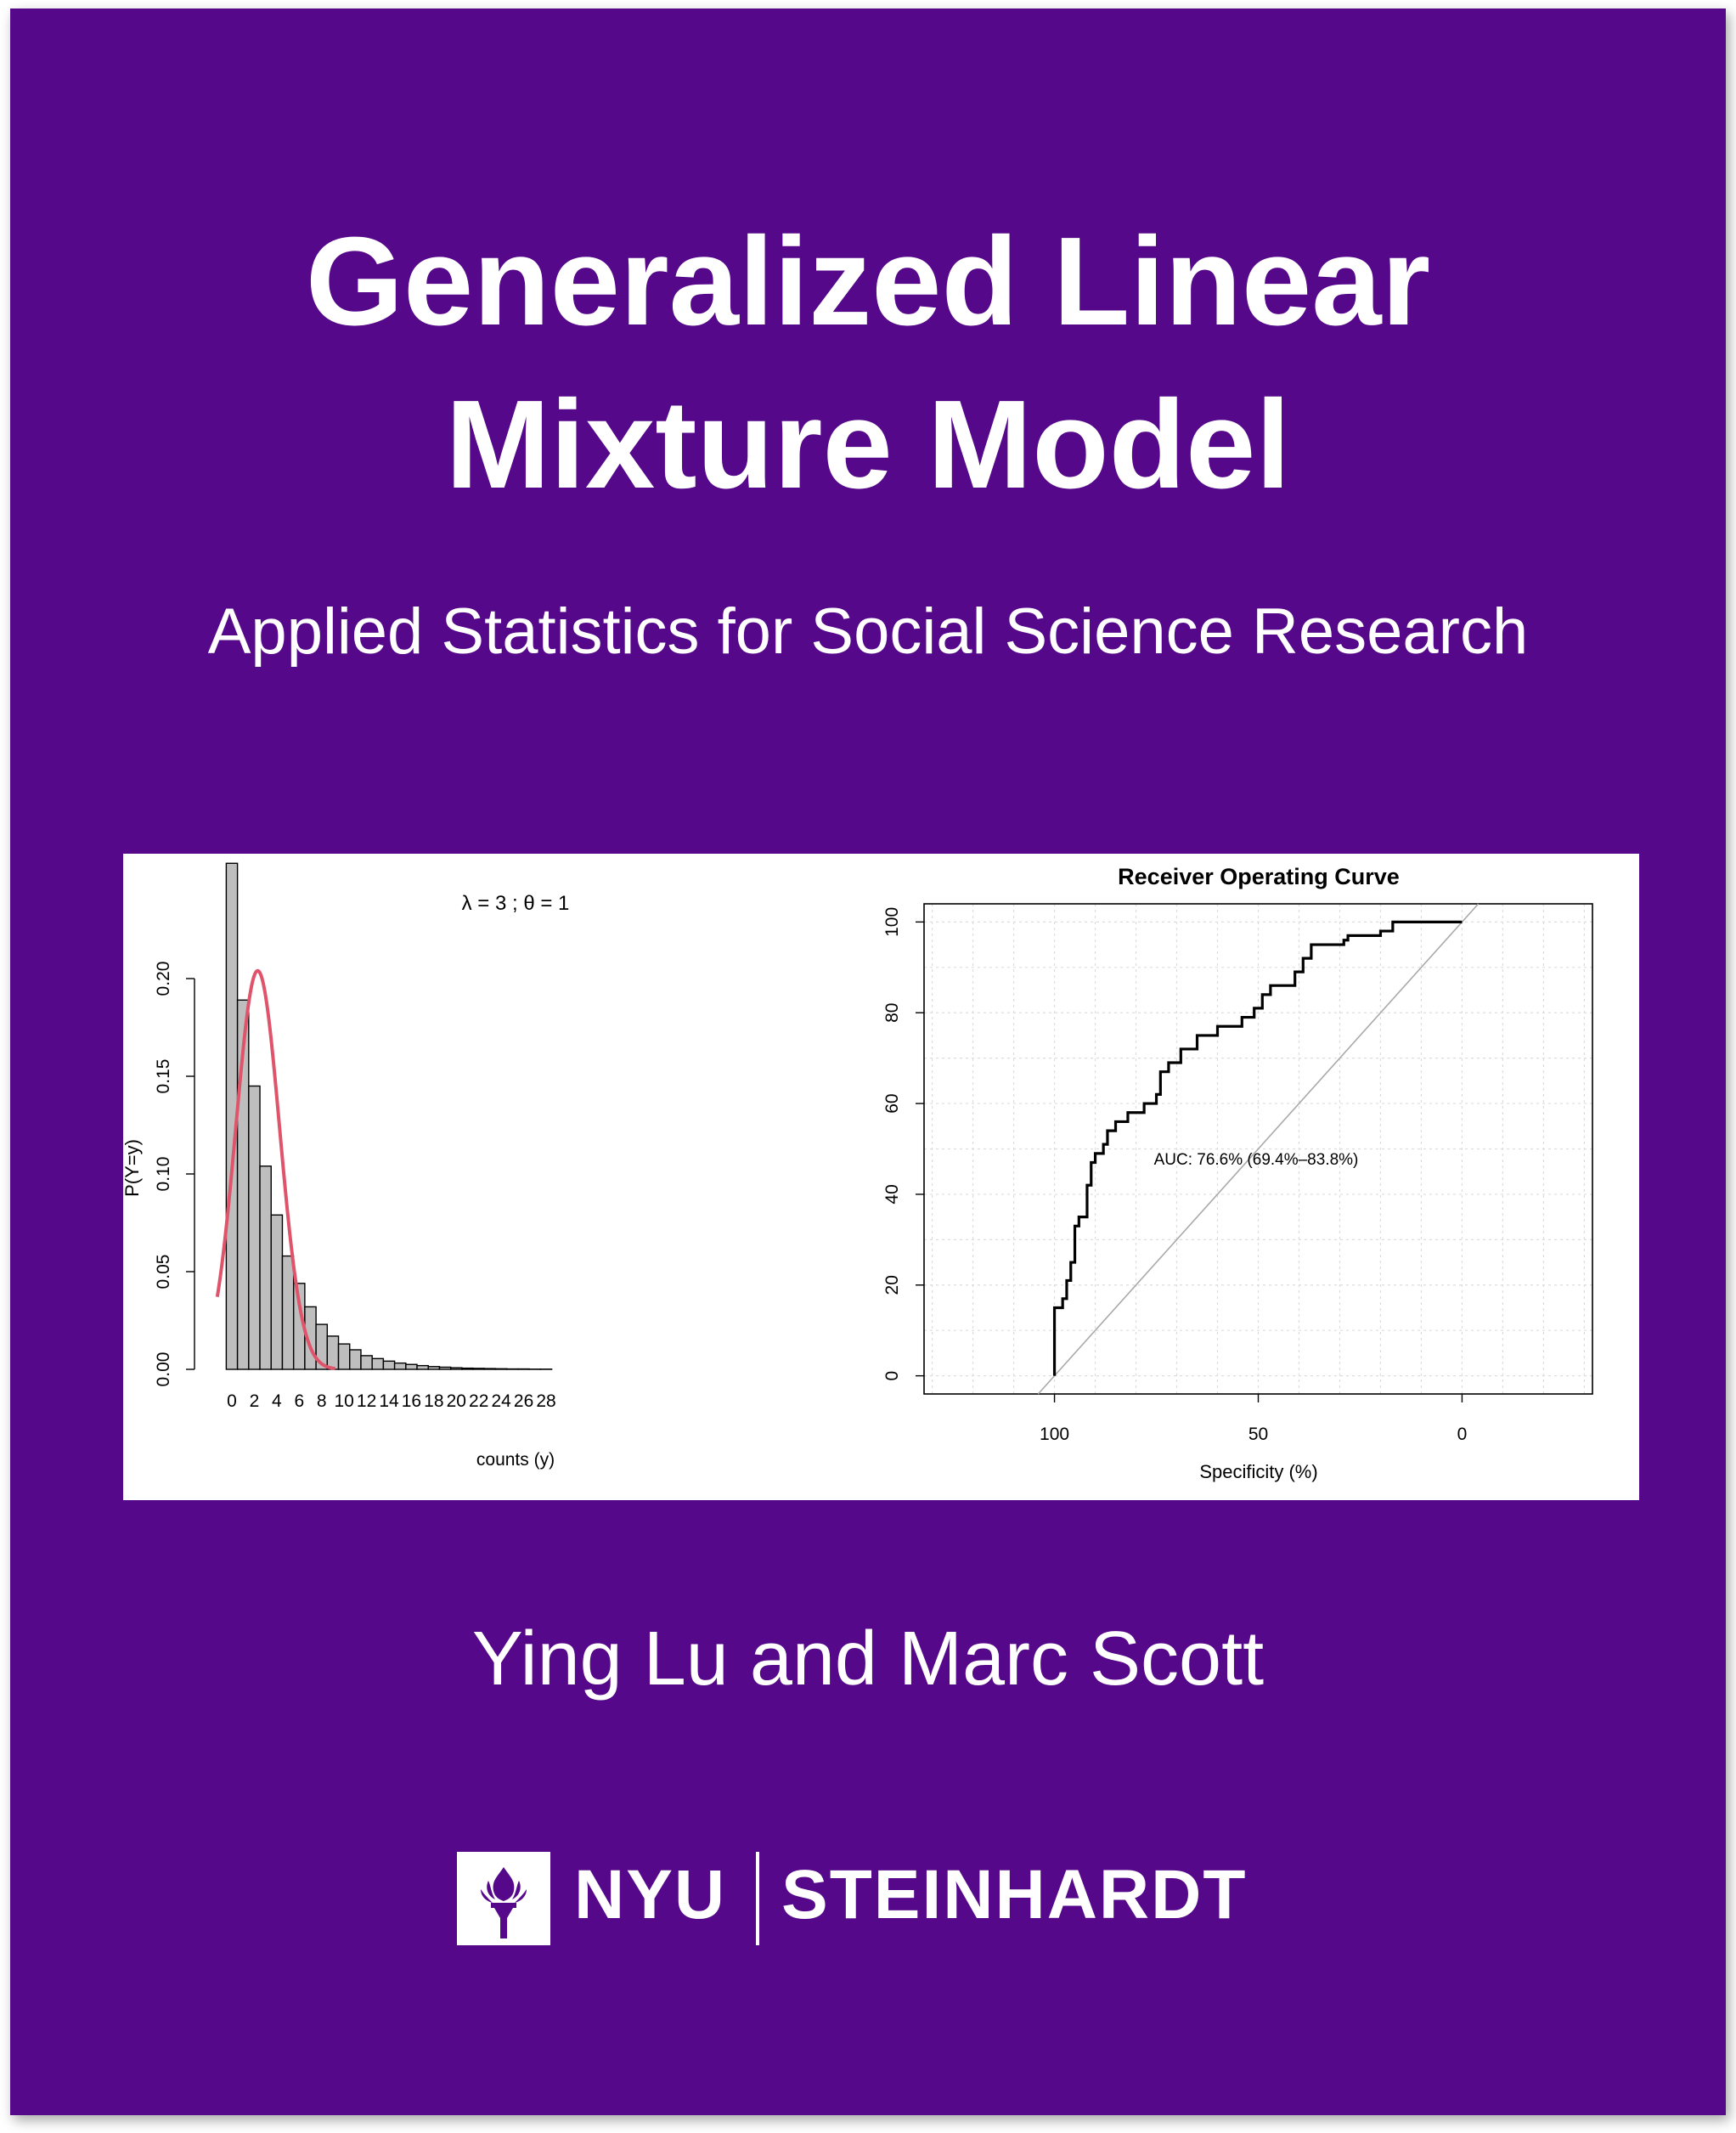 The height and width of the screenshot is (2133, 1736). Describe the element at coordinates (892, 1013) in the screenshot. I see `roc-y-tick-label: 80` at that location.